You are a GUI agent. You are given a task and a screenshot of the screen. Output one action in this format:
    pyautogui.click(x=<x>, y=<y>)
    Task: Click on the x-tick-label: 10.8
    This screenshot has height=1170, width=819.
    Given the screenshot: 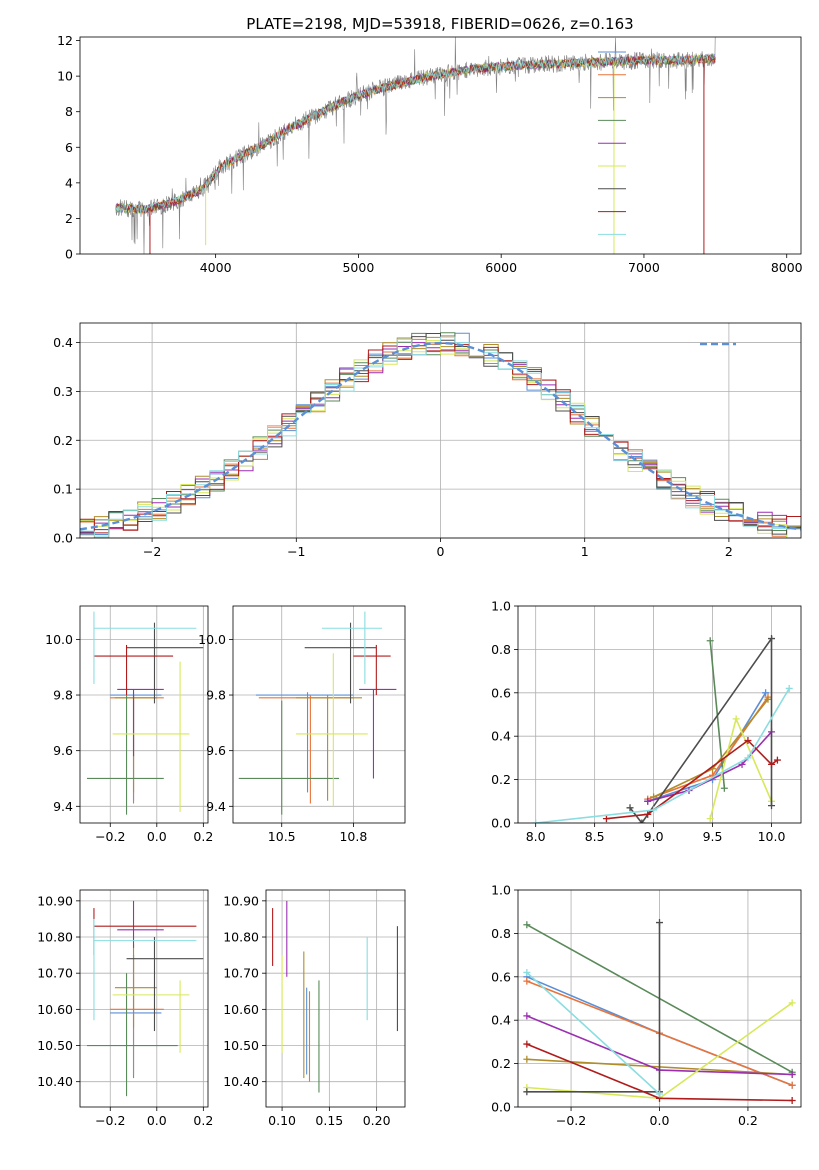 What is the action you would take?
    pyautogui.click(x=353, y=836)
    